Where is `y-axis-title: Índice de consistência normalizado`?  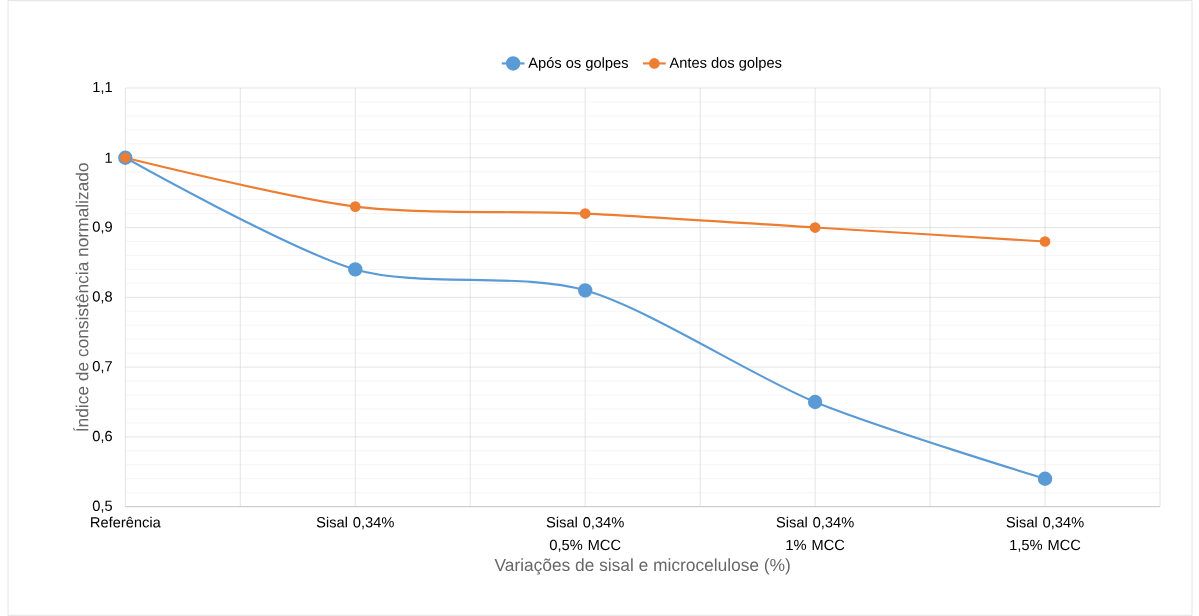
y-axis-title: Índice de consistência normalizado is located at coordinates (81, 297).